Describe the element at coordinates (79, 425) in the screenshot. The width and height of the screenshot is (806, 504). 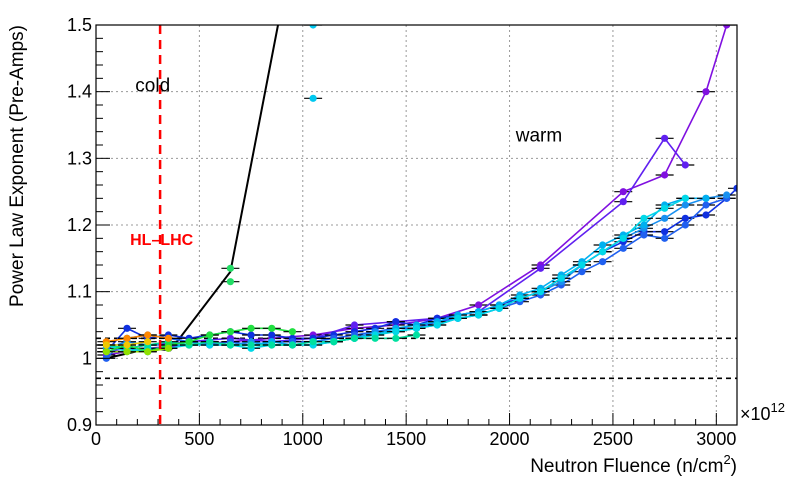
I see `y-tick-label: 0.9` at that location.